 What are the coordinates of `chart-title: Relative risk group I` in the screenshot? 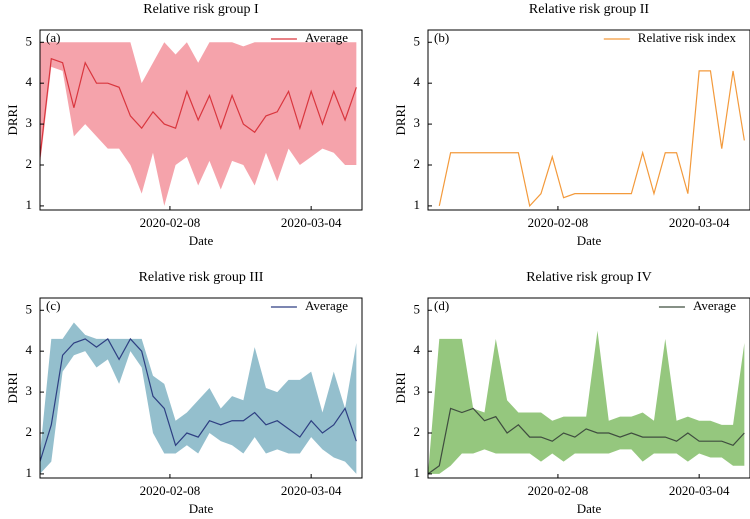 It's located at (201, 9).